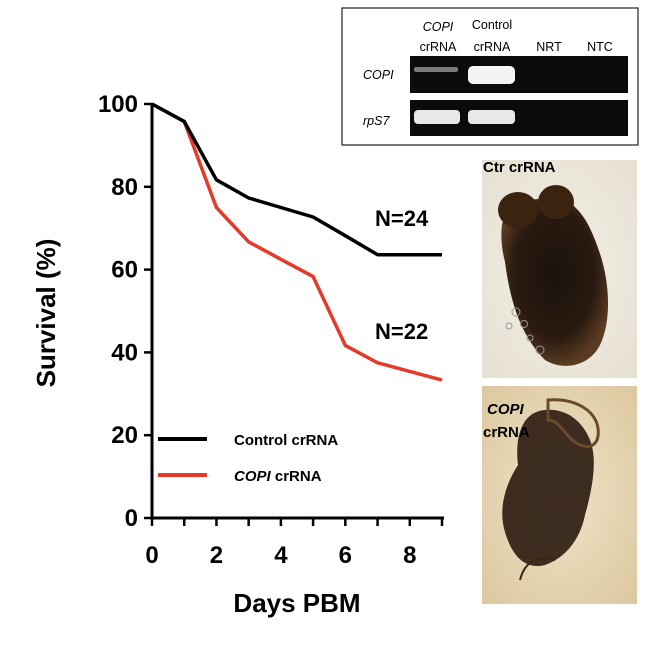 This screenshot has height=660, width=672. I want to click on x-tick-label: 2, so click(216, 555).